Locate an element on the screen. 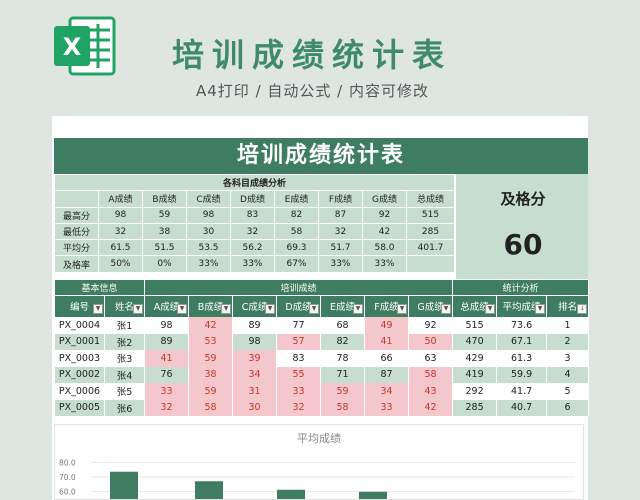 The height and width of the screenshot is (500, 640). cell-total: 515 is located at coordinates (475, 325).